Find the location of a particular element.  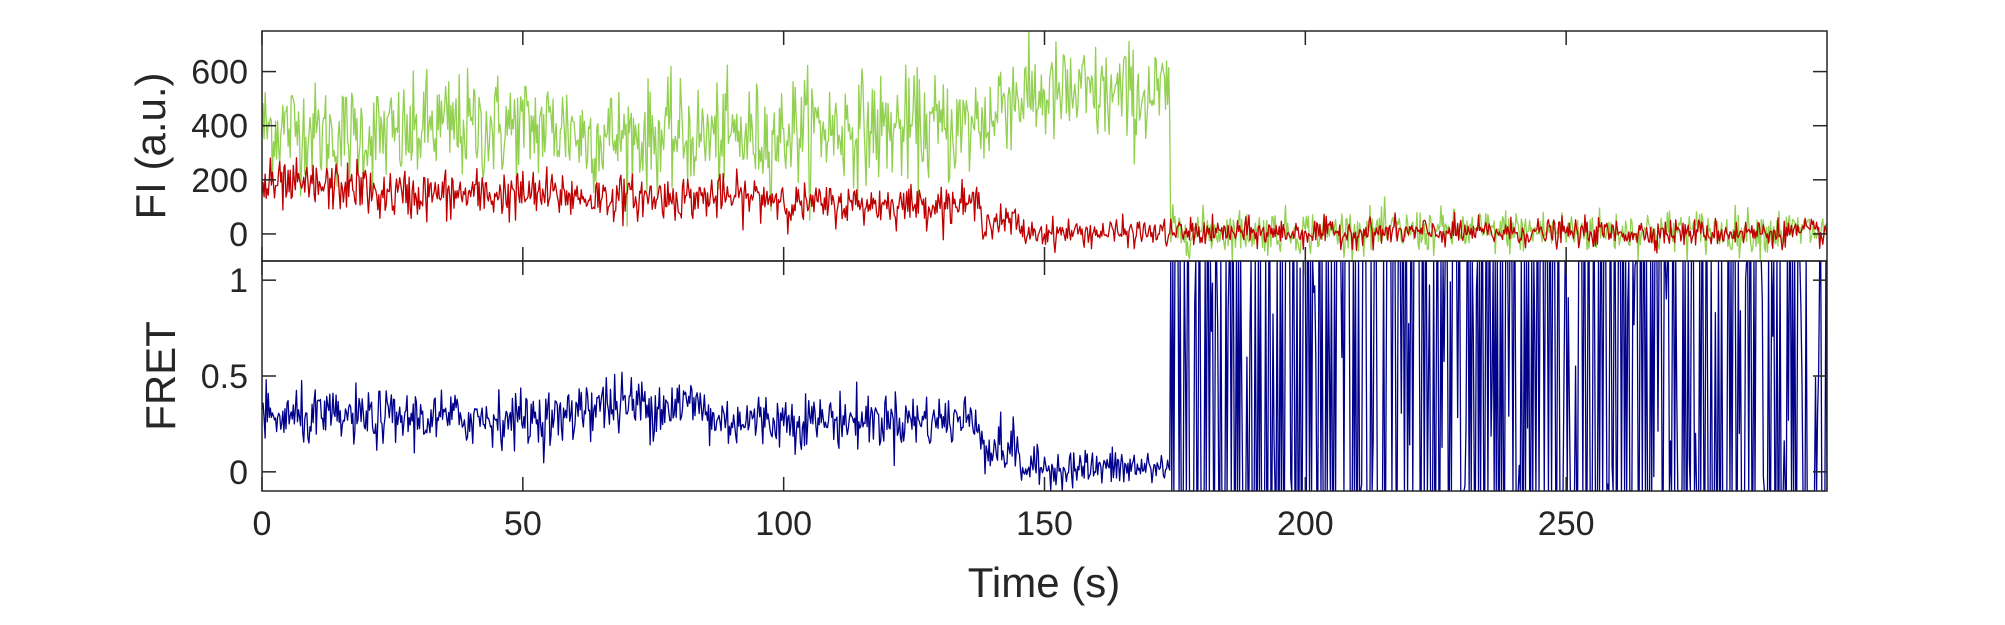

x-tick-label-0: 0 is located at coordinates (262, 524).